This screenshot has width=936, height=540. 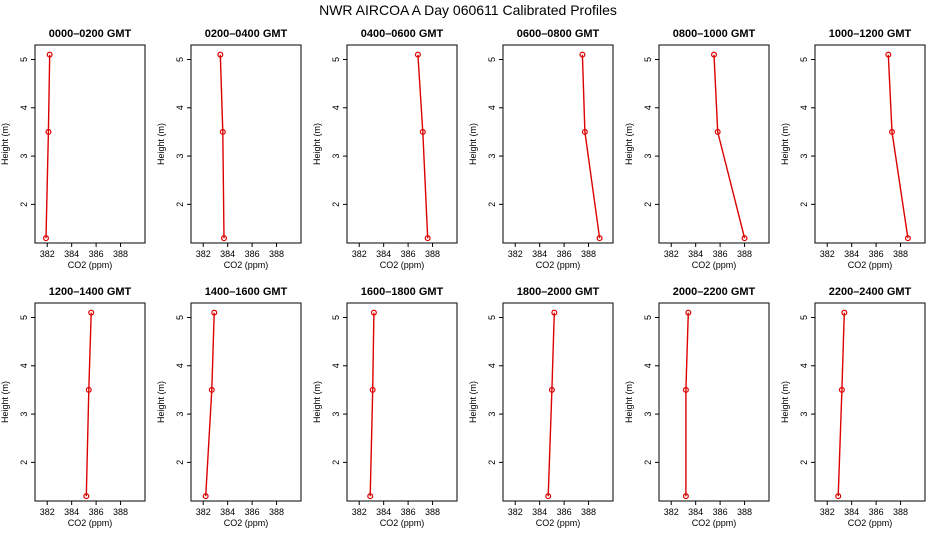 I want to click on panel-title: 0600–0800 GMT, so click(x=558, y=34).